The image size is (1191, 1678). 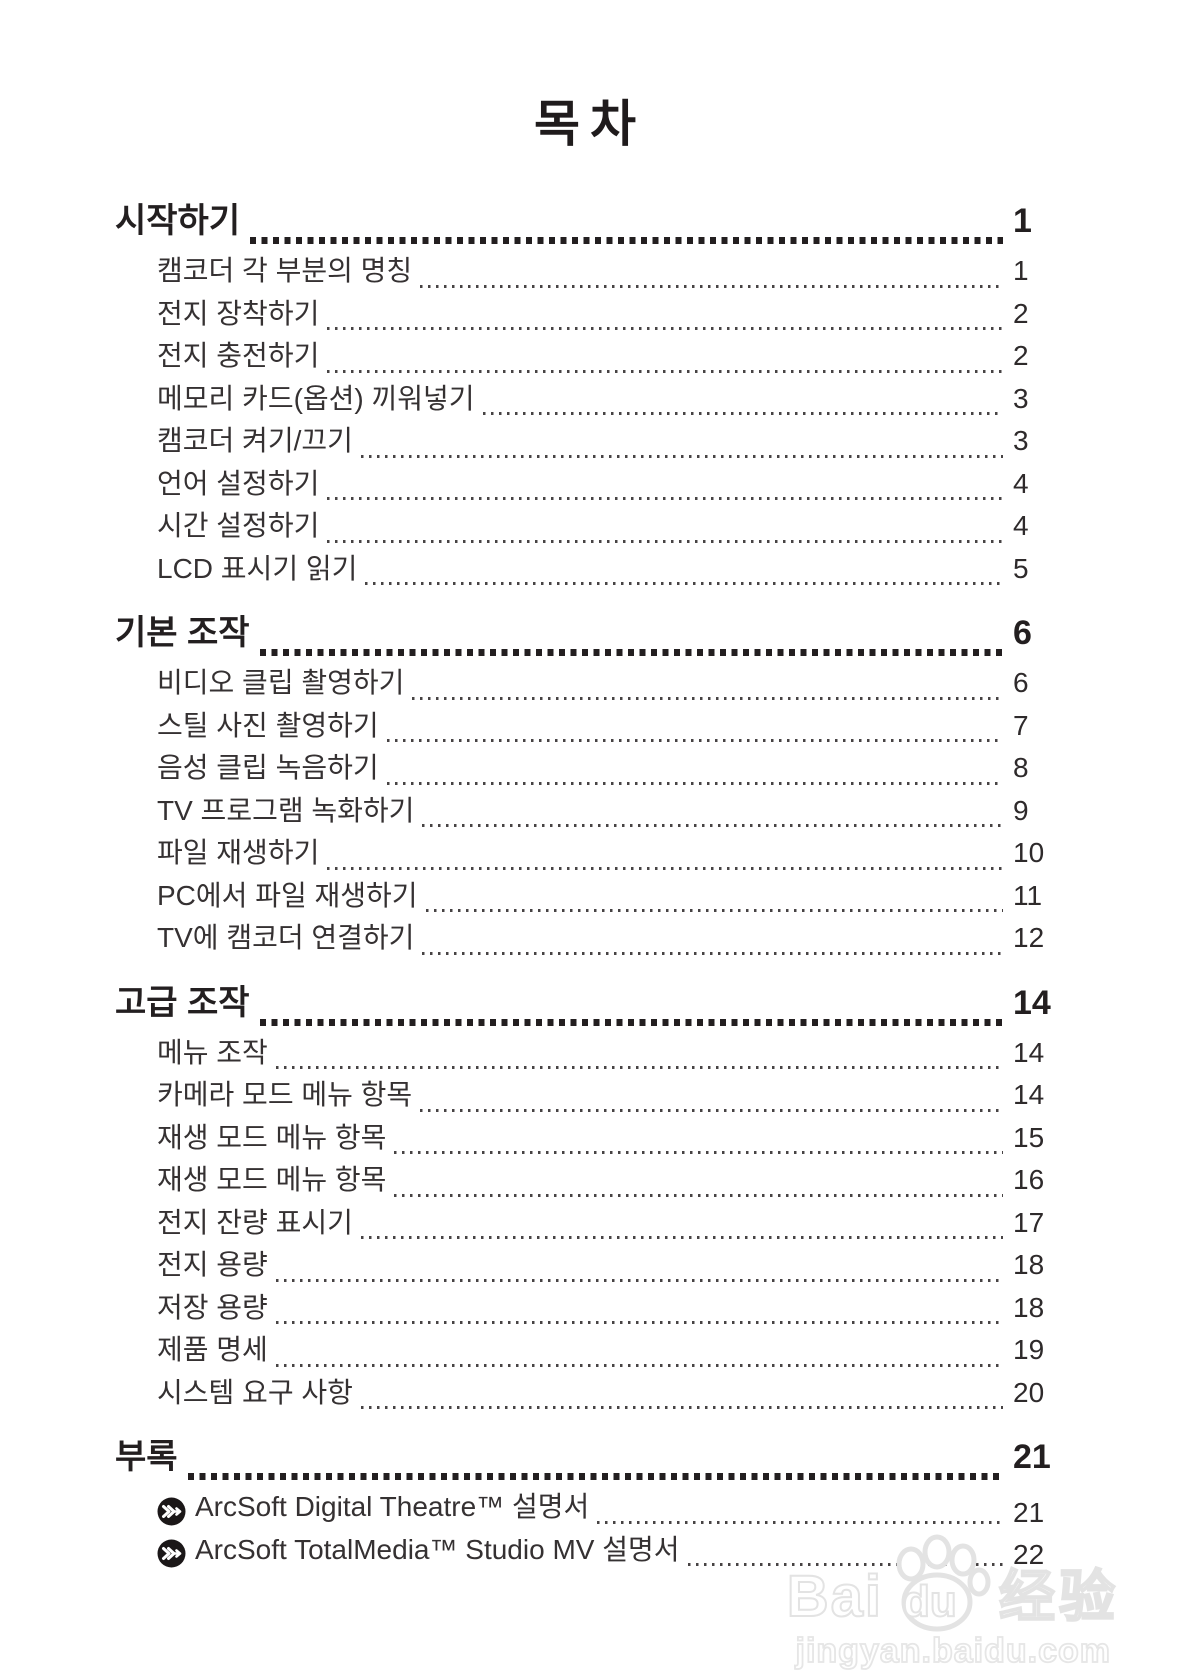 I want to click on toc-entry: 시스템 요구 사항 20, so click(x=590, y=1393).